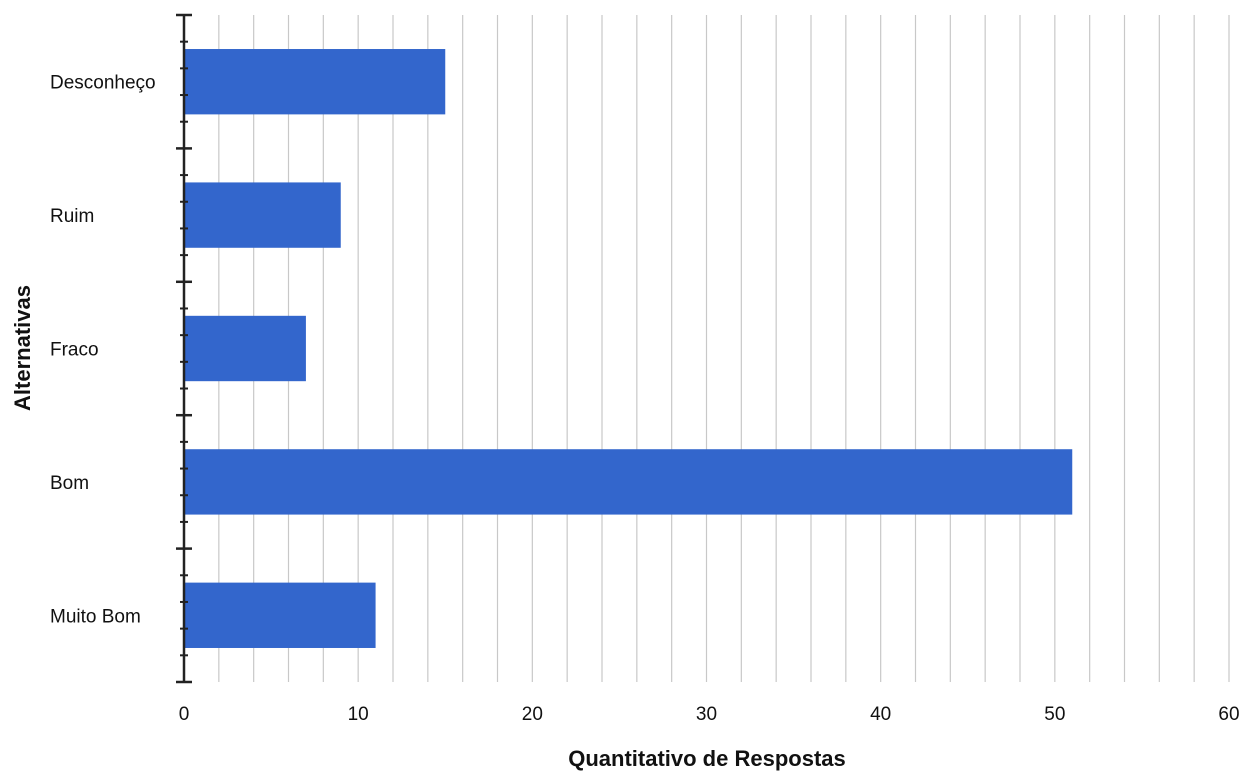 This screenshot has width=1247, height=772. What do you see at coordinates (628, 482) in the screenshot?
I see `bar-bom` at bounding box center [628, 482].